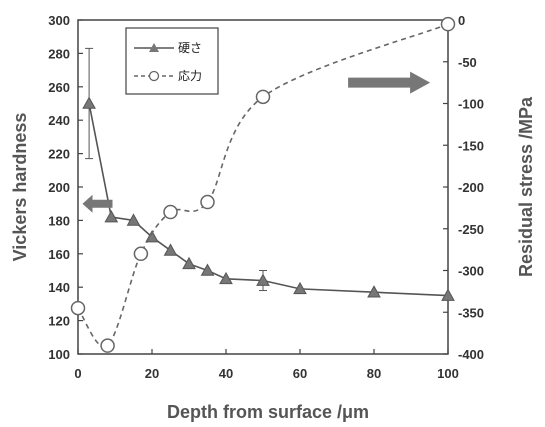 Image resolution: width=545 pixels, height=427 pixels. What do you see at coordinates (59, 321) in the screenshot?
I see `y-left-tick-label: 120` at bounding box center [59, 321].